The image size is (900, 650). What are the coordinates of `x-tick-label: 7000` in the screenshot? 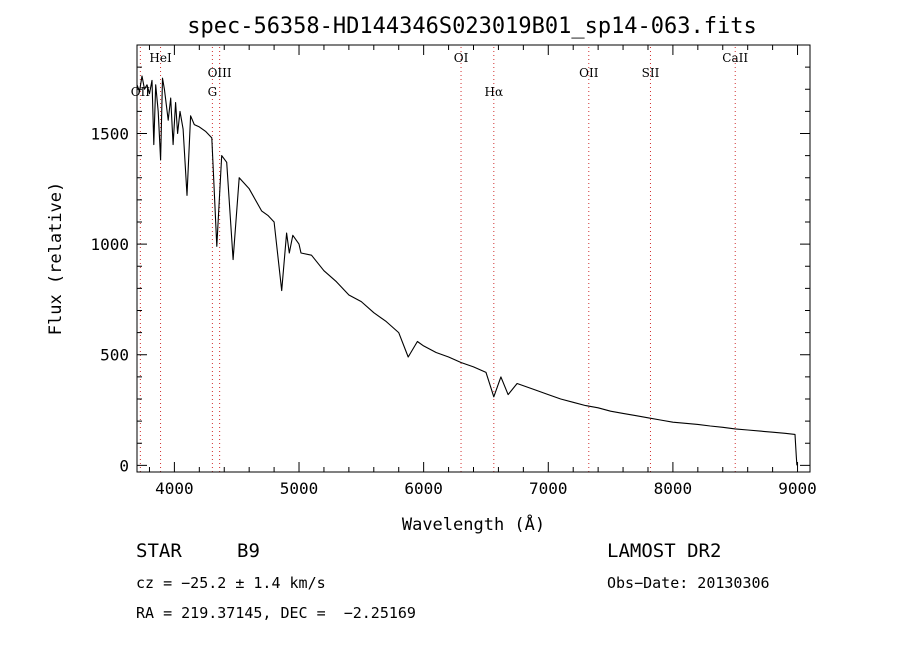 It's located at (548, 488).